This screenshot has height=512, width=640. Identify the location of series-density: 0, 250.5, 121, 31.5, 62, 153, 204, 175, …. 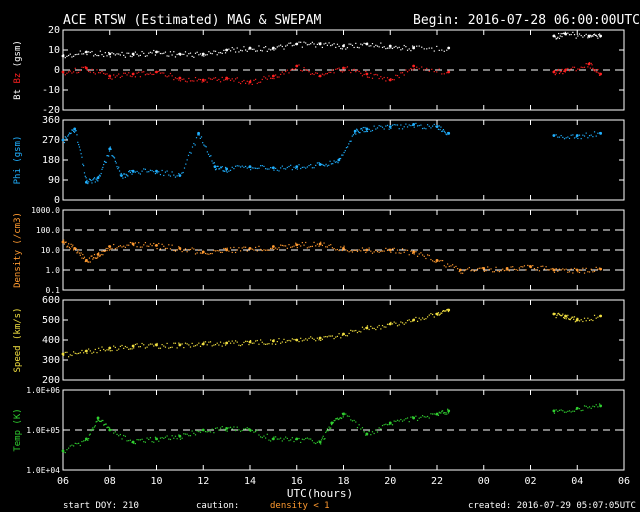
(332, 256).